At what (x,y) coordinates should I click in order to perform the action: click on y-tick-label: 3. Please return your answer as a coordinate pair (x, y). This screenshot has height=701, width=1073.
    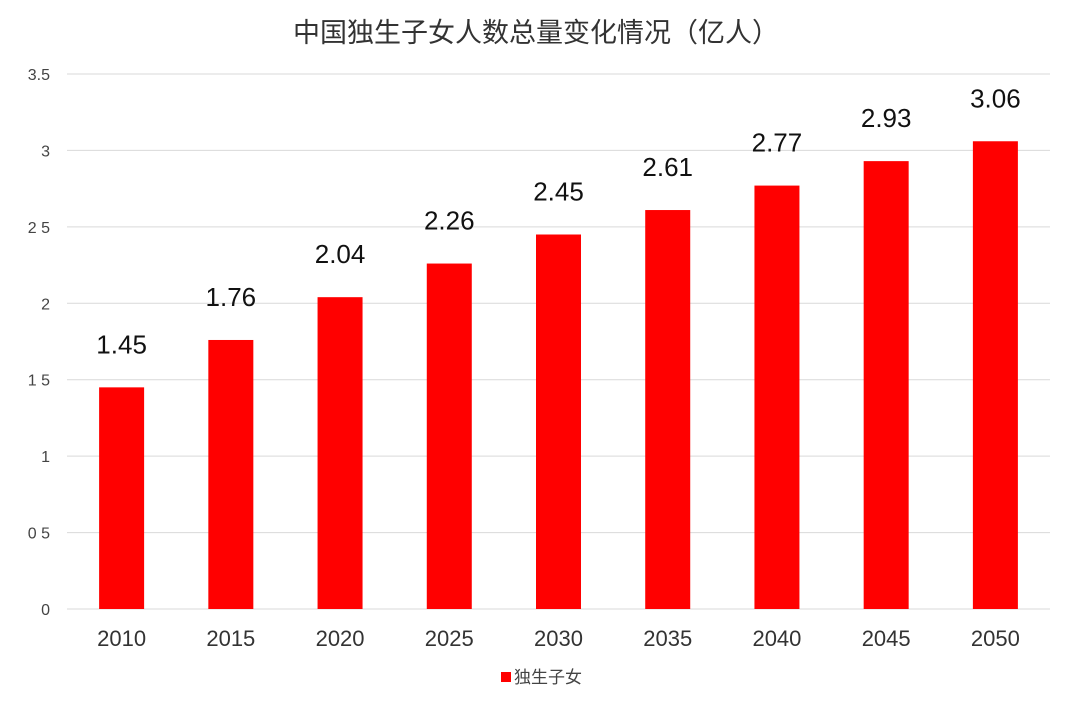
    Looking at the image, I should click on (45, 151).